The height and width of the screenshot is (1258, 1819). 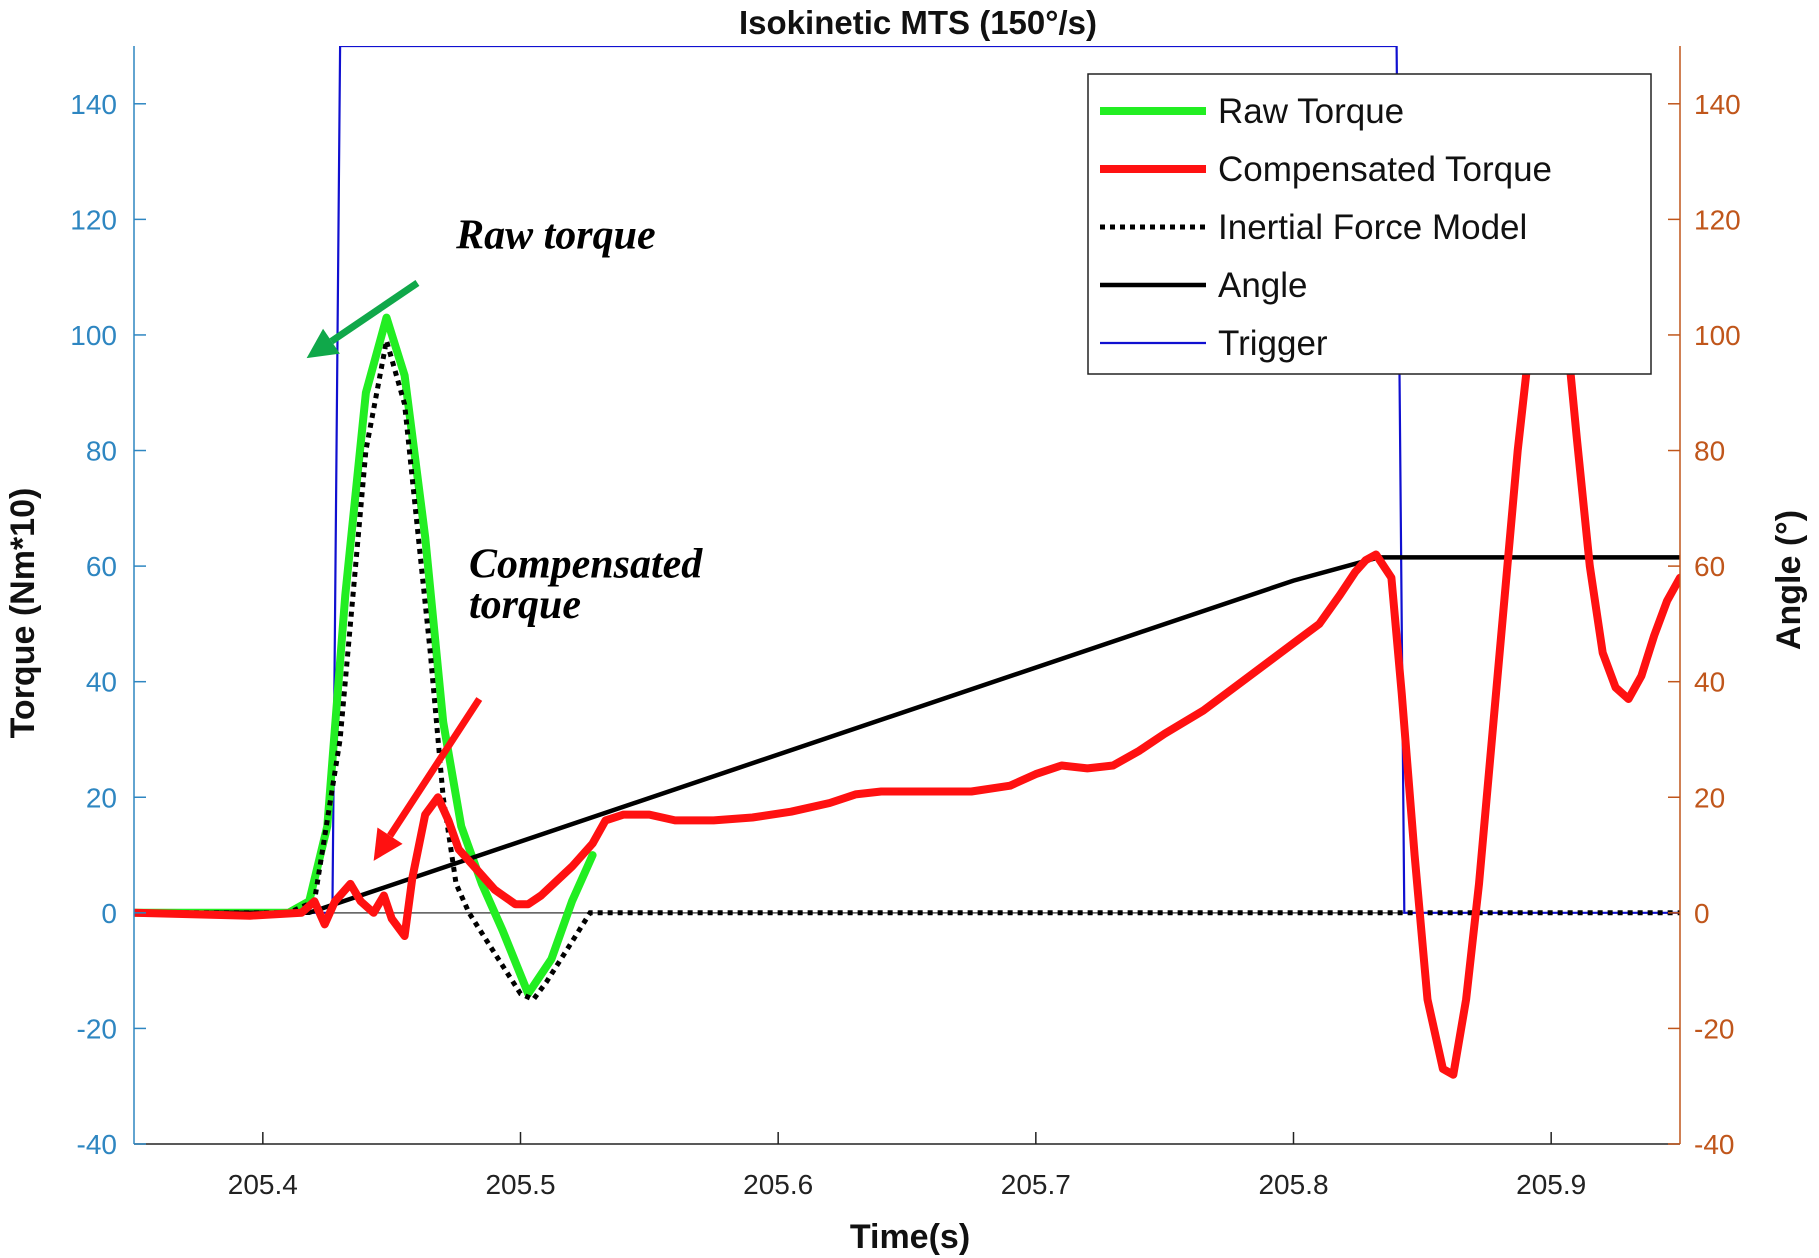 I want to click on y-tick-label-right: 60, so click(x=1709, y=566).